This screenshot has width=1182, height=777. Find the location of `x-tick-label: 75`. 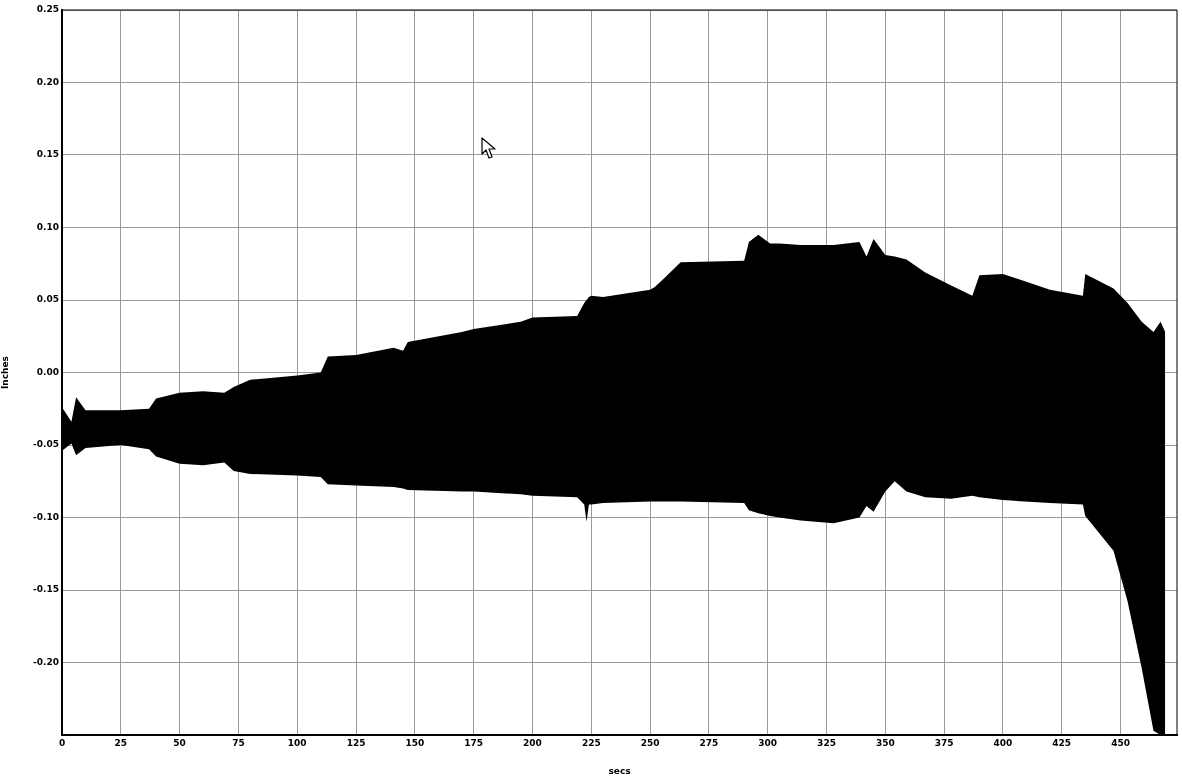

x-tick-label: 75 is located at coordinates (238, 742).